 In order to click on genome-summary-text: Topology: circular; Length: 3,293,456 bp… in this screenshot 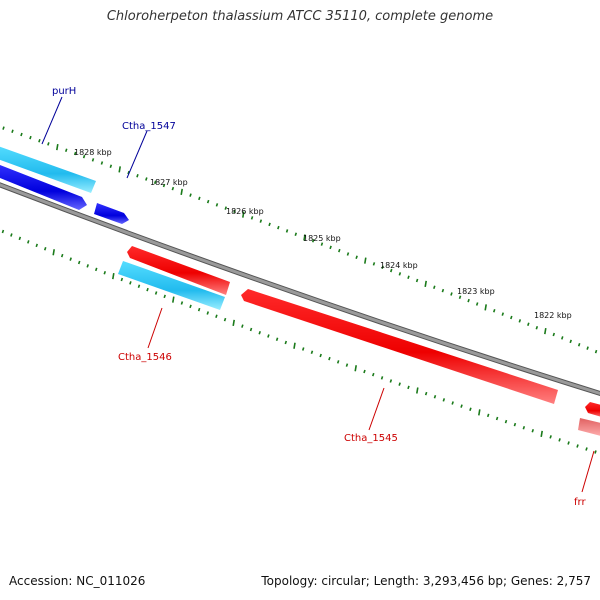, I will do `click(426, 581)`.